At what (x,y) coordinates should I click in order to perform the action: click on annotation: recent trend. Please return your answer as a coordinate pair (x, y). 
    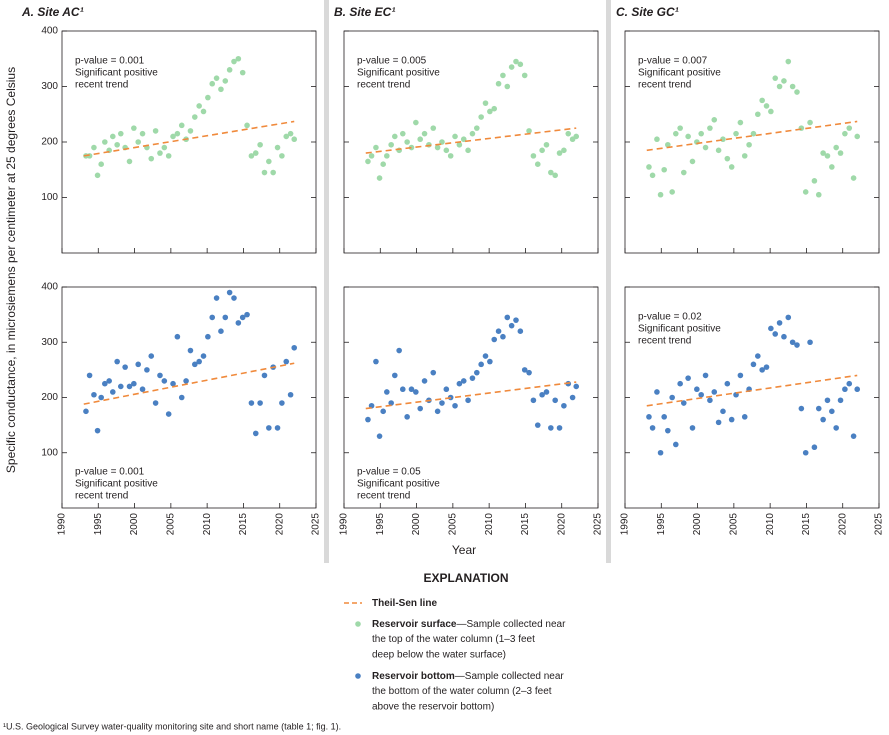
    Looking at the image, I should click on (101, 496).